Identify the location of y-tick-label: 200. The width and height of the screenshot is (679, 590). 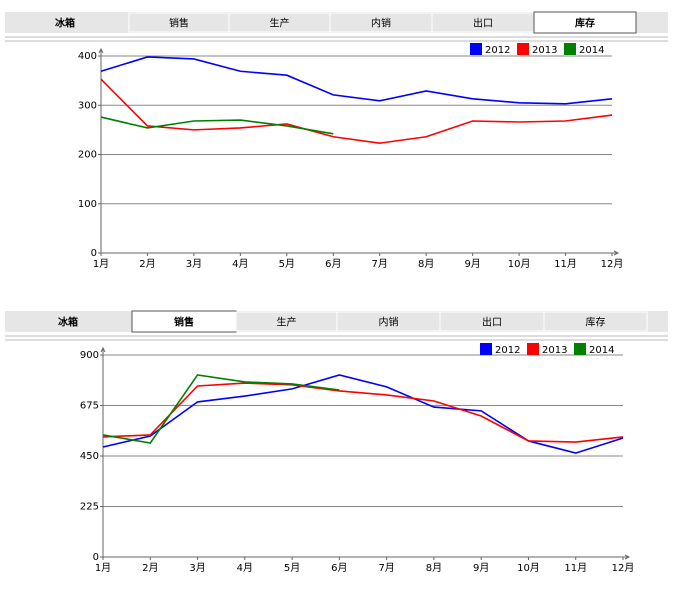
(87, 155).